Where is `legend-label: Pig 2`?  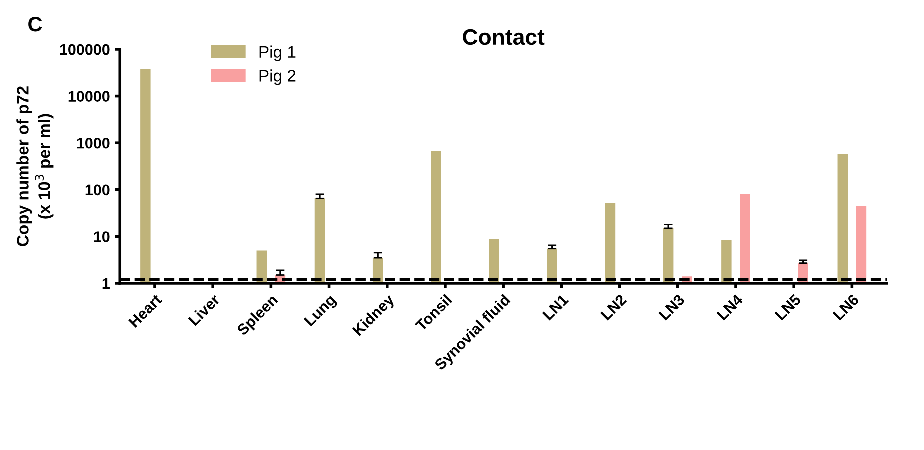
legend-label: Pig 2 is located at coordinates (278, 78).